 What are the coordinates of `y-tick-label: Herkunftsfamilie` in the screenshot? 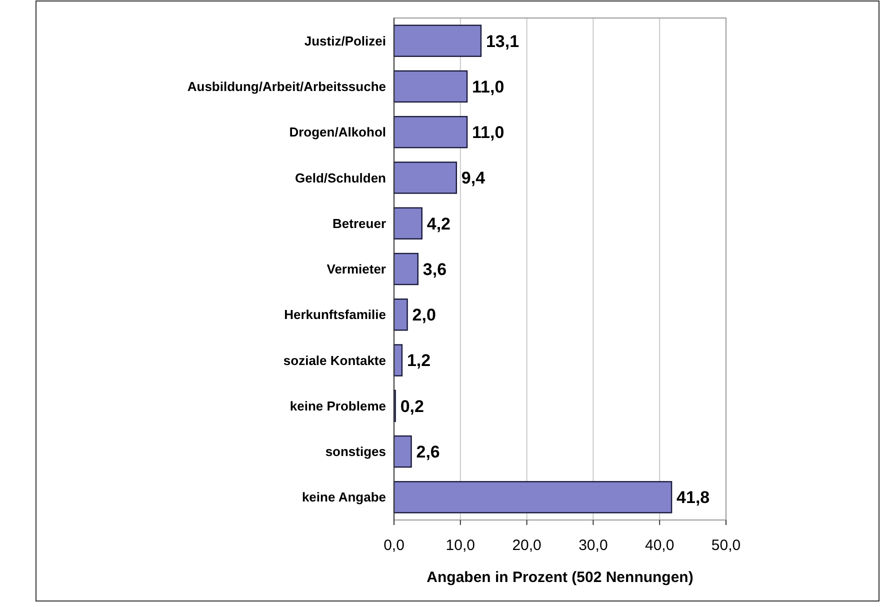 It's located at (335, 314).